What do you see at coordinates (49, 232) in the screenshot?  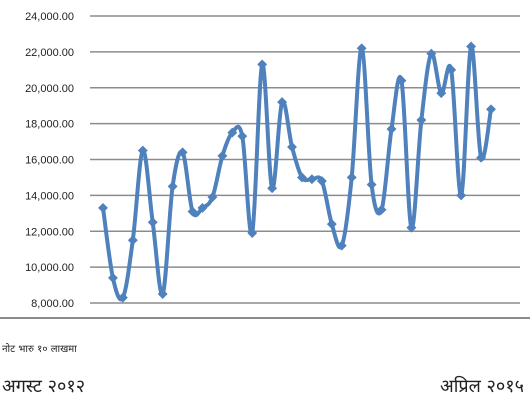 I see `y-tick-label: 12,000.00` at bounding box center [49, 232].